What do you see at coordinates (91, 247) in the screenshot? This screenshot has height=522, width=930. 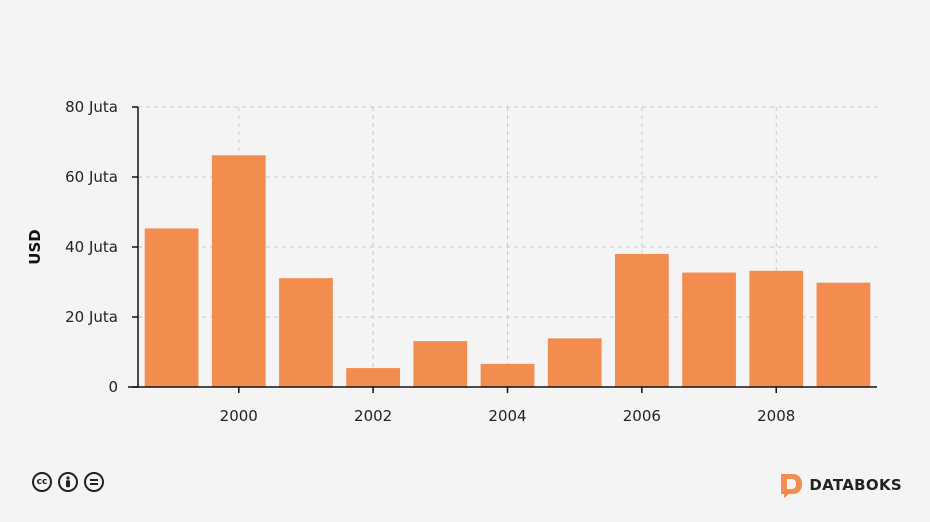 I see `y-tick-label: 40 Juta` at bounding box center [91, 247].